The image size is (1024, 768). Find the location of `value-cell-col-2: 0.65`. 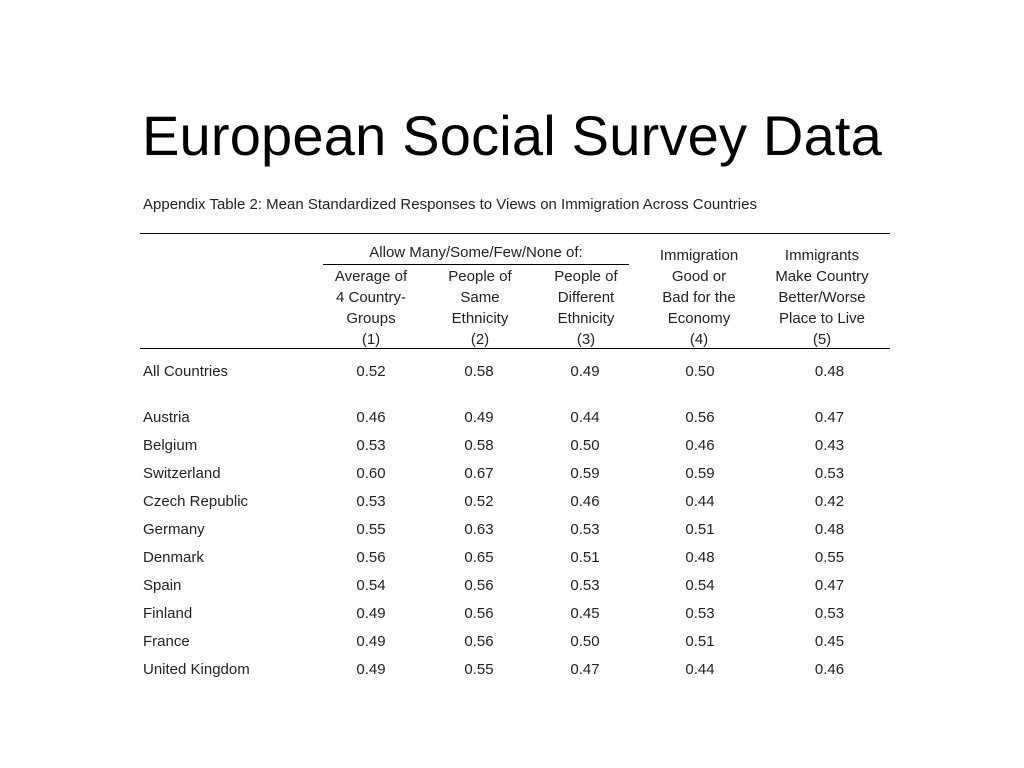

value-cell-col-2: 0.65 is located at coordinates (479, 557).